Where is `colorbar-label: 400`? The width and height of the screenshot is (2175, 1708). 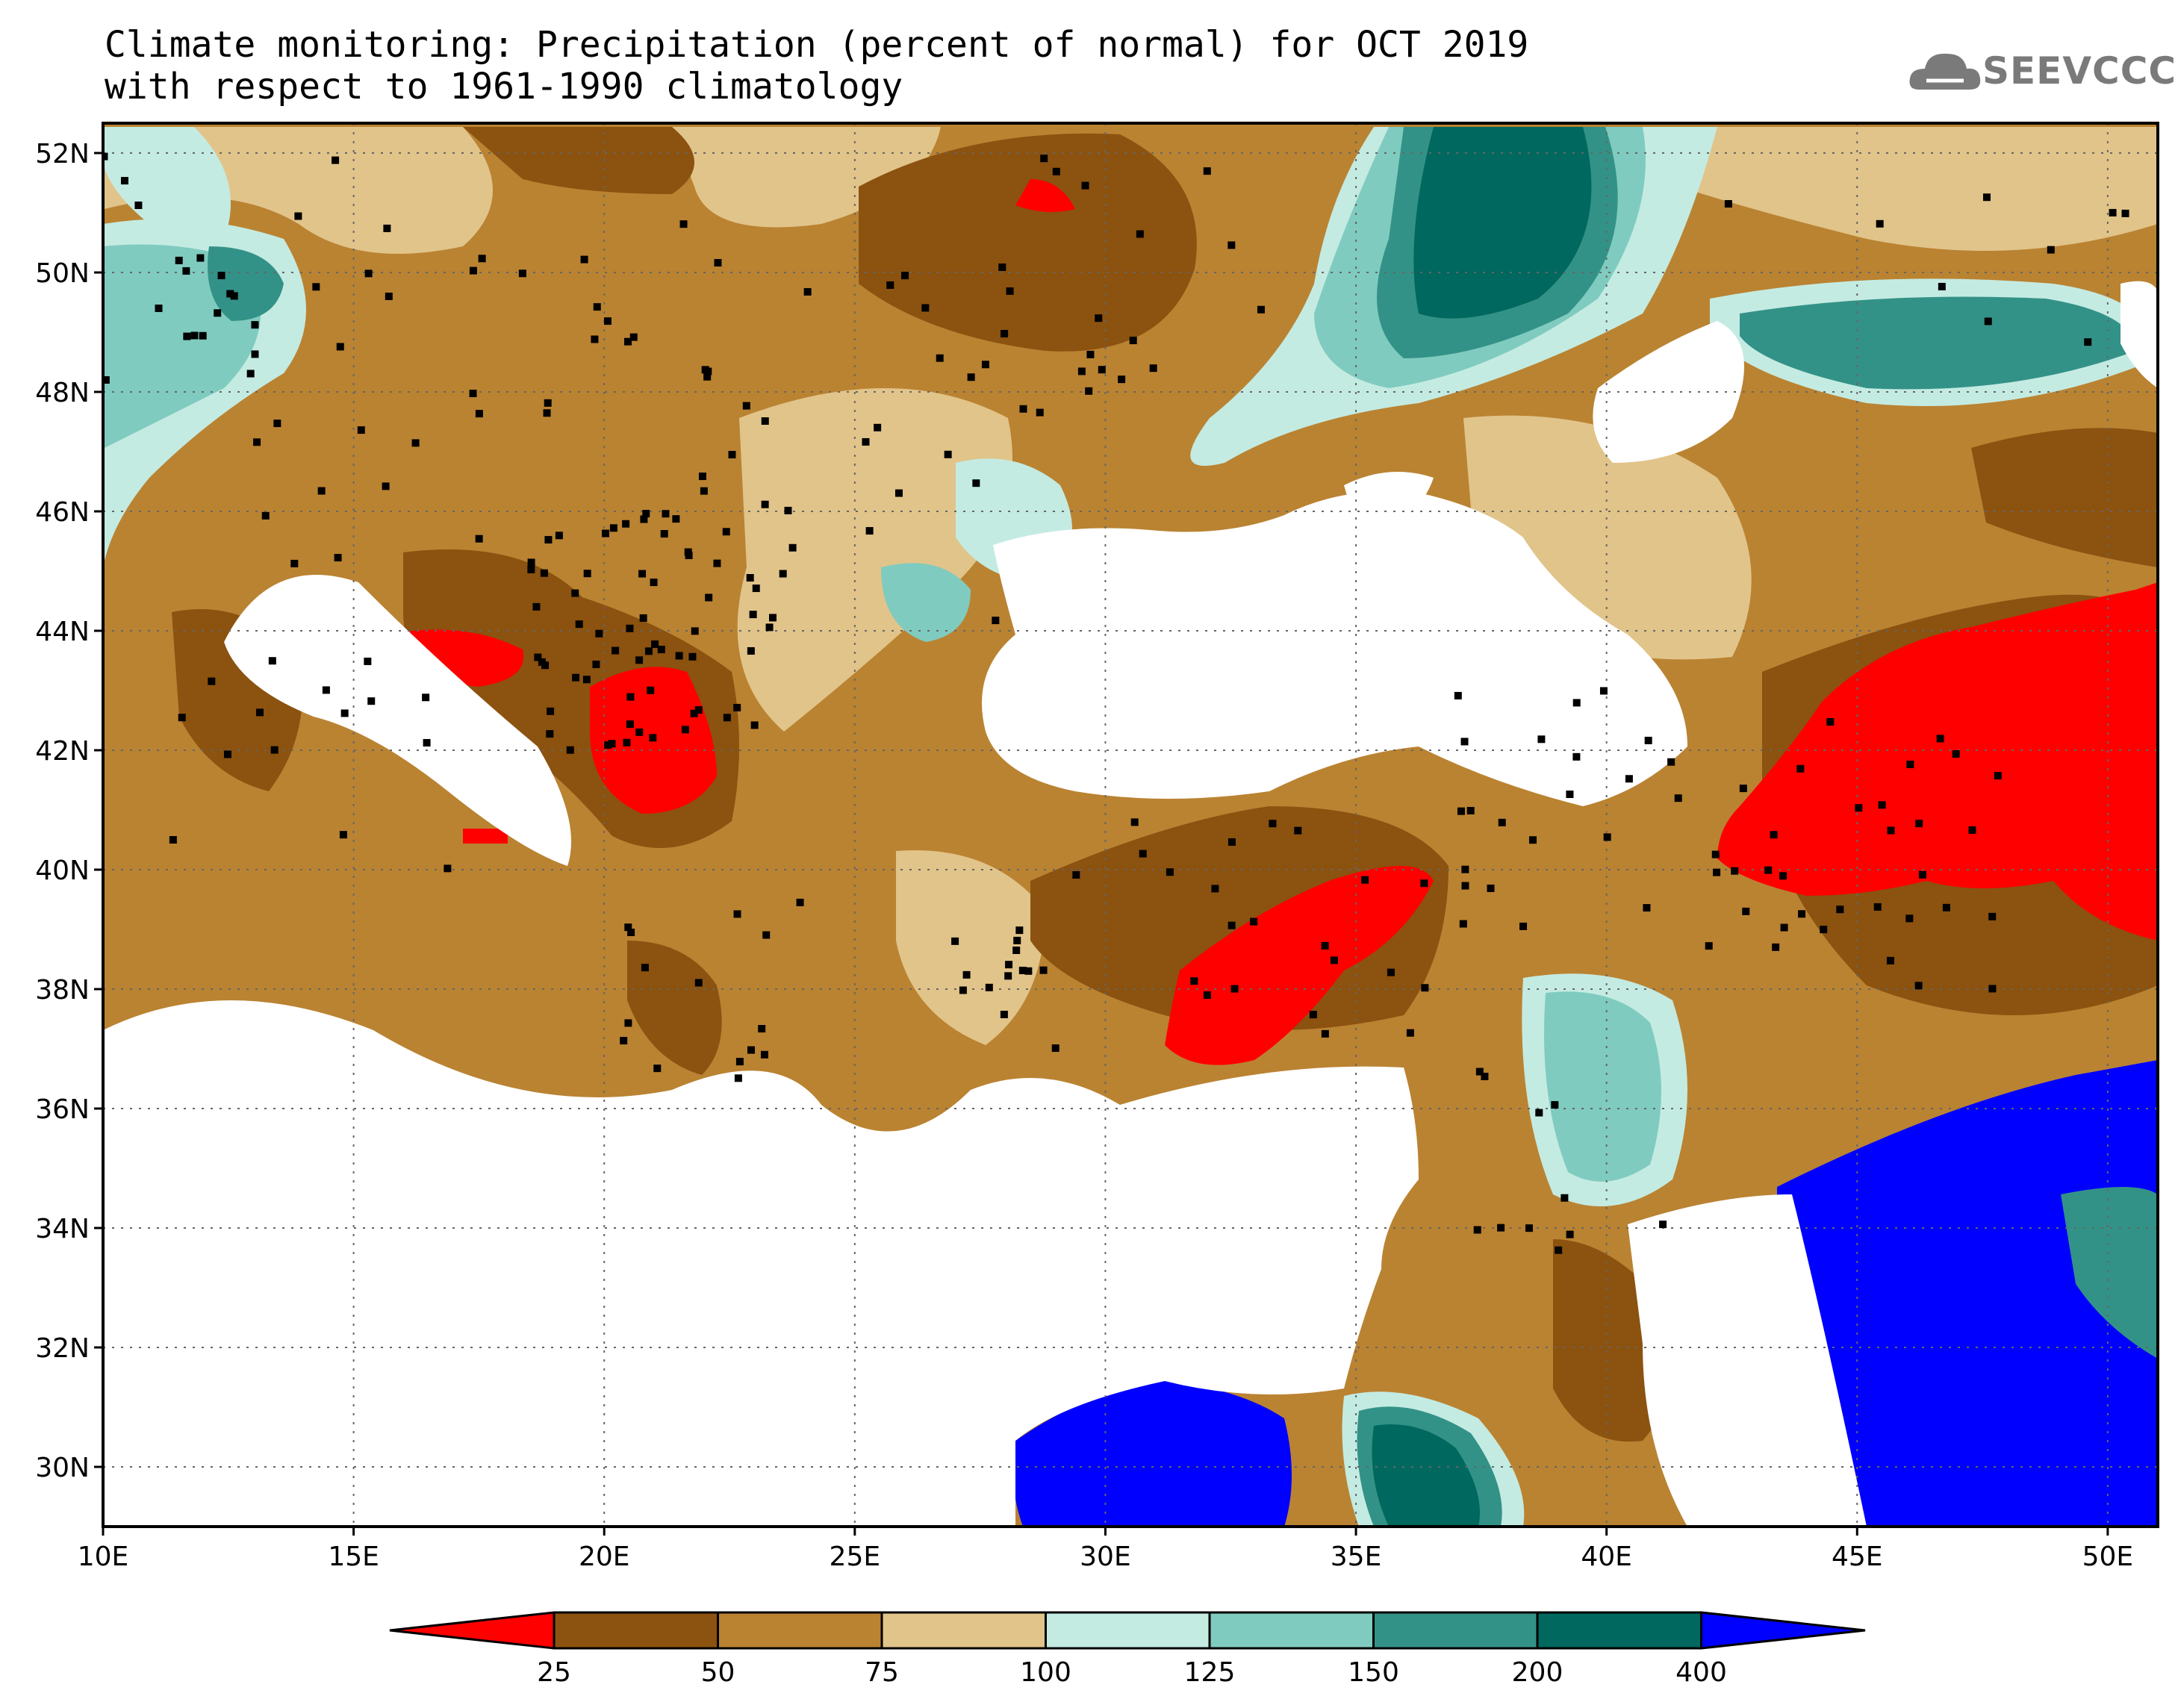
colorbar-label: 400 is located at coordinates (1701, 1672).